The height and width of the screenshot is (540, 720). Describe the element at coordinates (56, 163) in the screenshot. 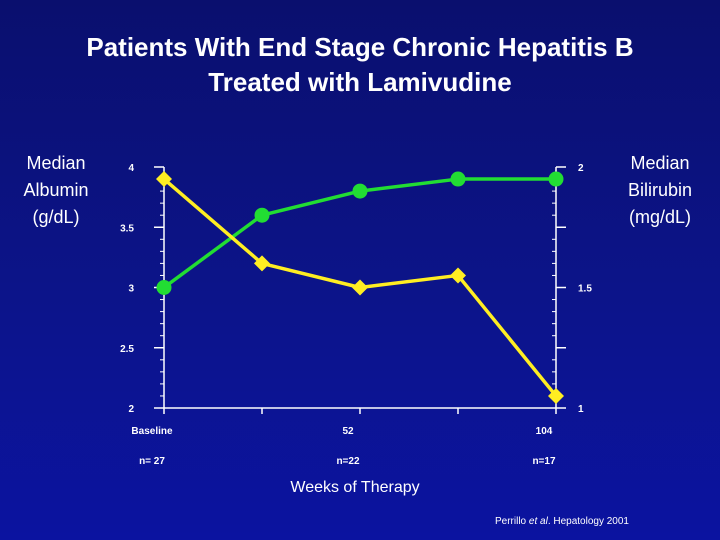

I see `left-axis-title-line-1: Median` at that location.